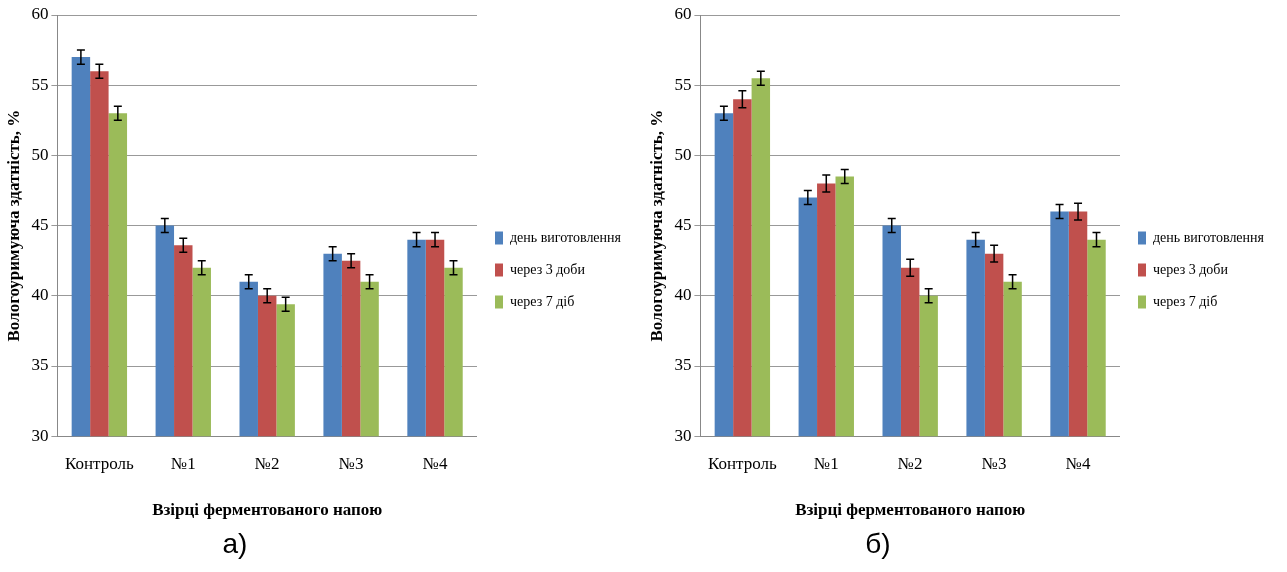 Image resolution: width=1287 pixels, height=572 pixels. Describe the element at coordinates (878, 544) in the screenshot. I see `text: б)` at that location.